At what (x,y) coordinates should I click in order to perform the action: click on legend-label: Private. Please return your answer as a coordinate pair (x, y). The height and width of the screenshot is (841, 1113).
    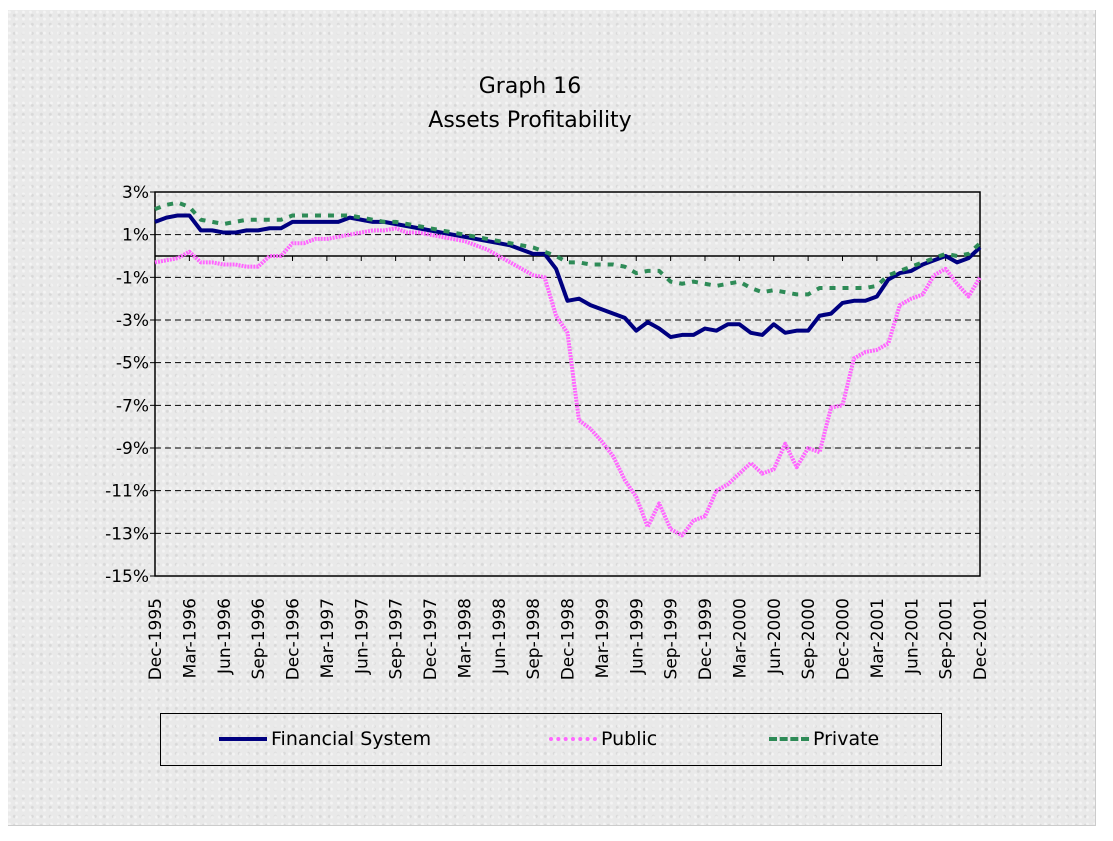
    Looking at the image, I should click on (846, 739).